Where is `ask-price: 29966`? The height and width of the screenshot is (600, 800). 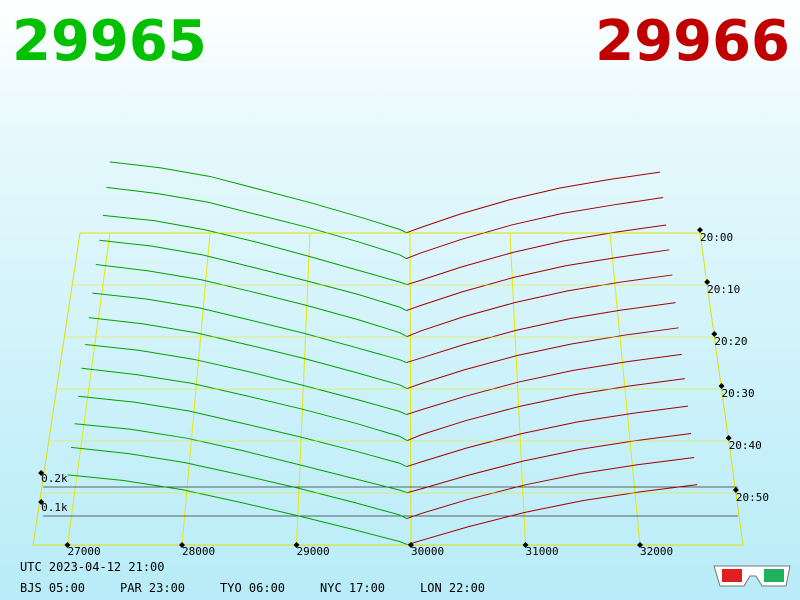
ask-price: 29966 is located at coordinates (692, 41).